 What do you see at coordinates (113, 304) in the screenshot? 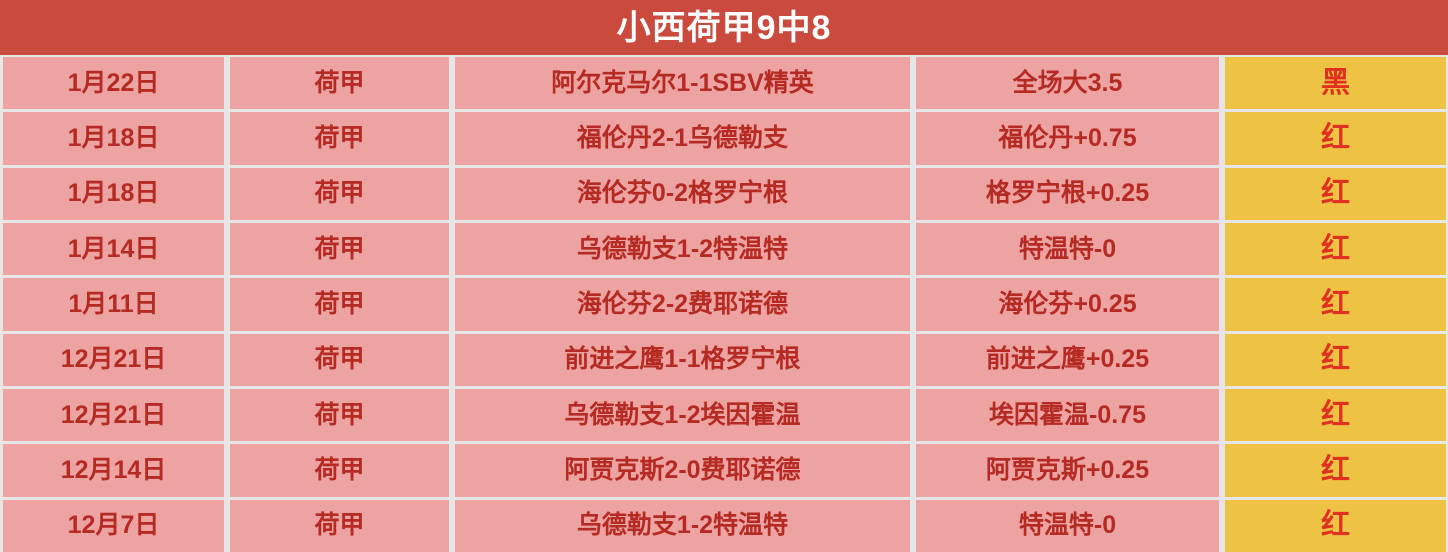
I see `cell-date: 1月11日` at bounding box center [113, 304].